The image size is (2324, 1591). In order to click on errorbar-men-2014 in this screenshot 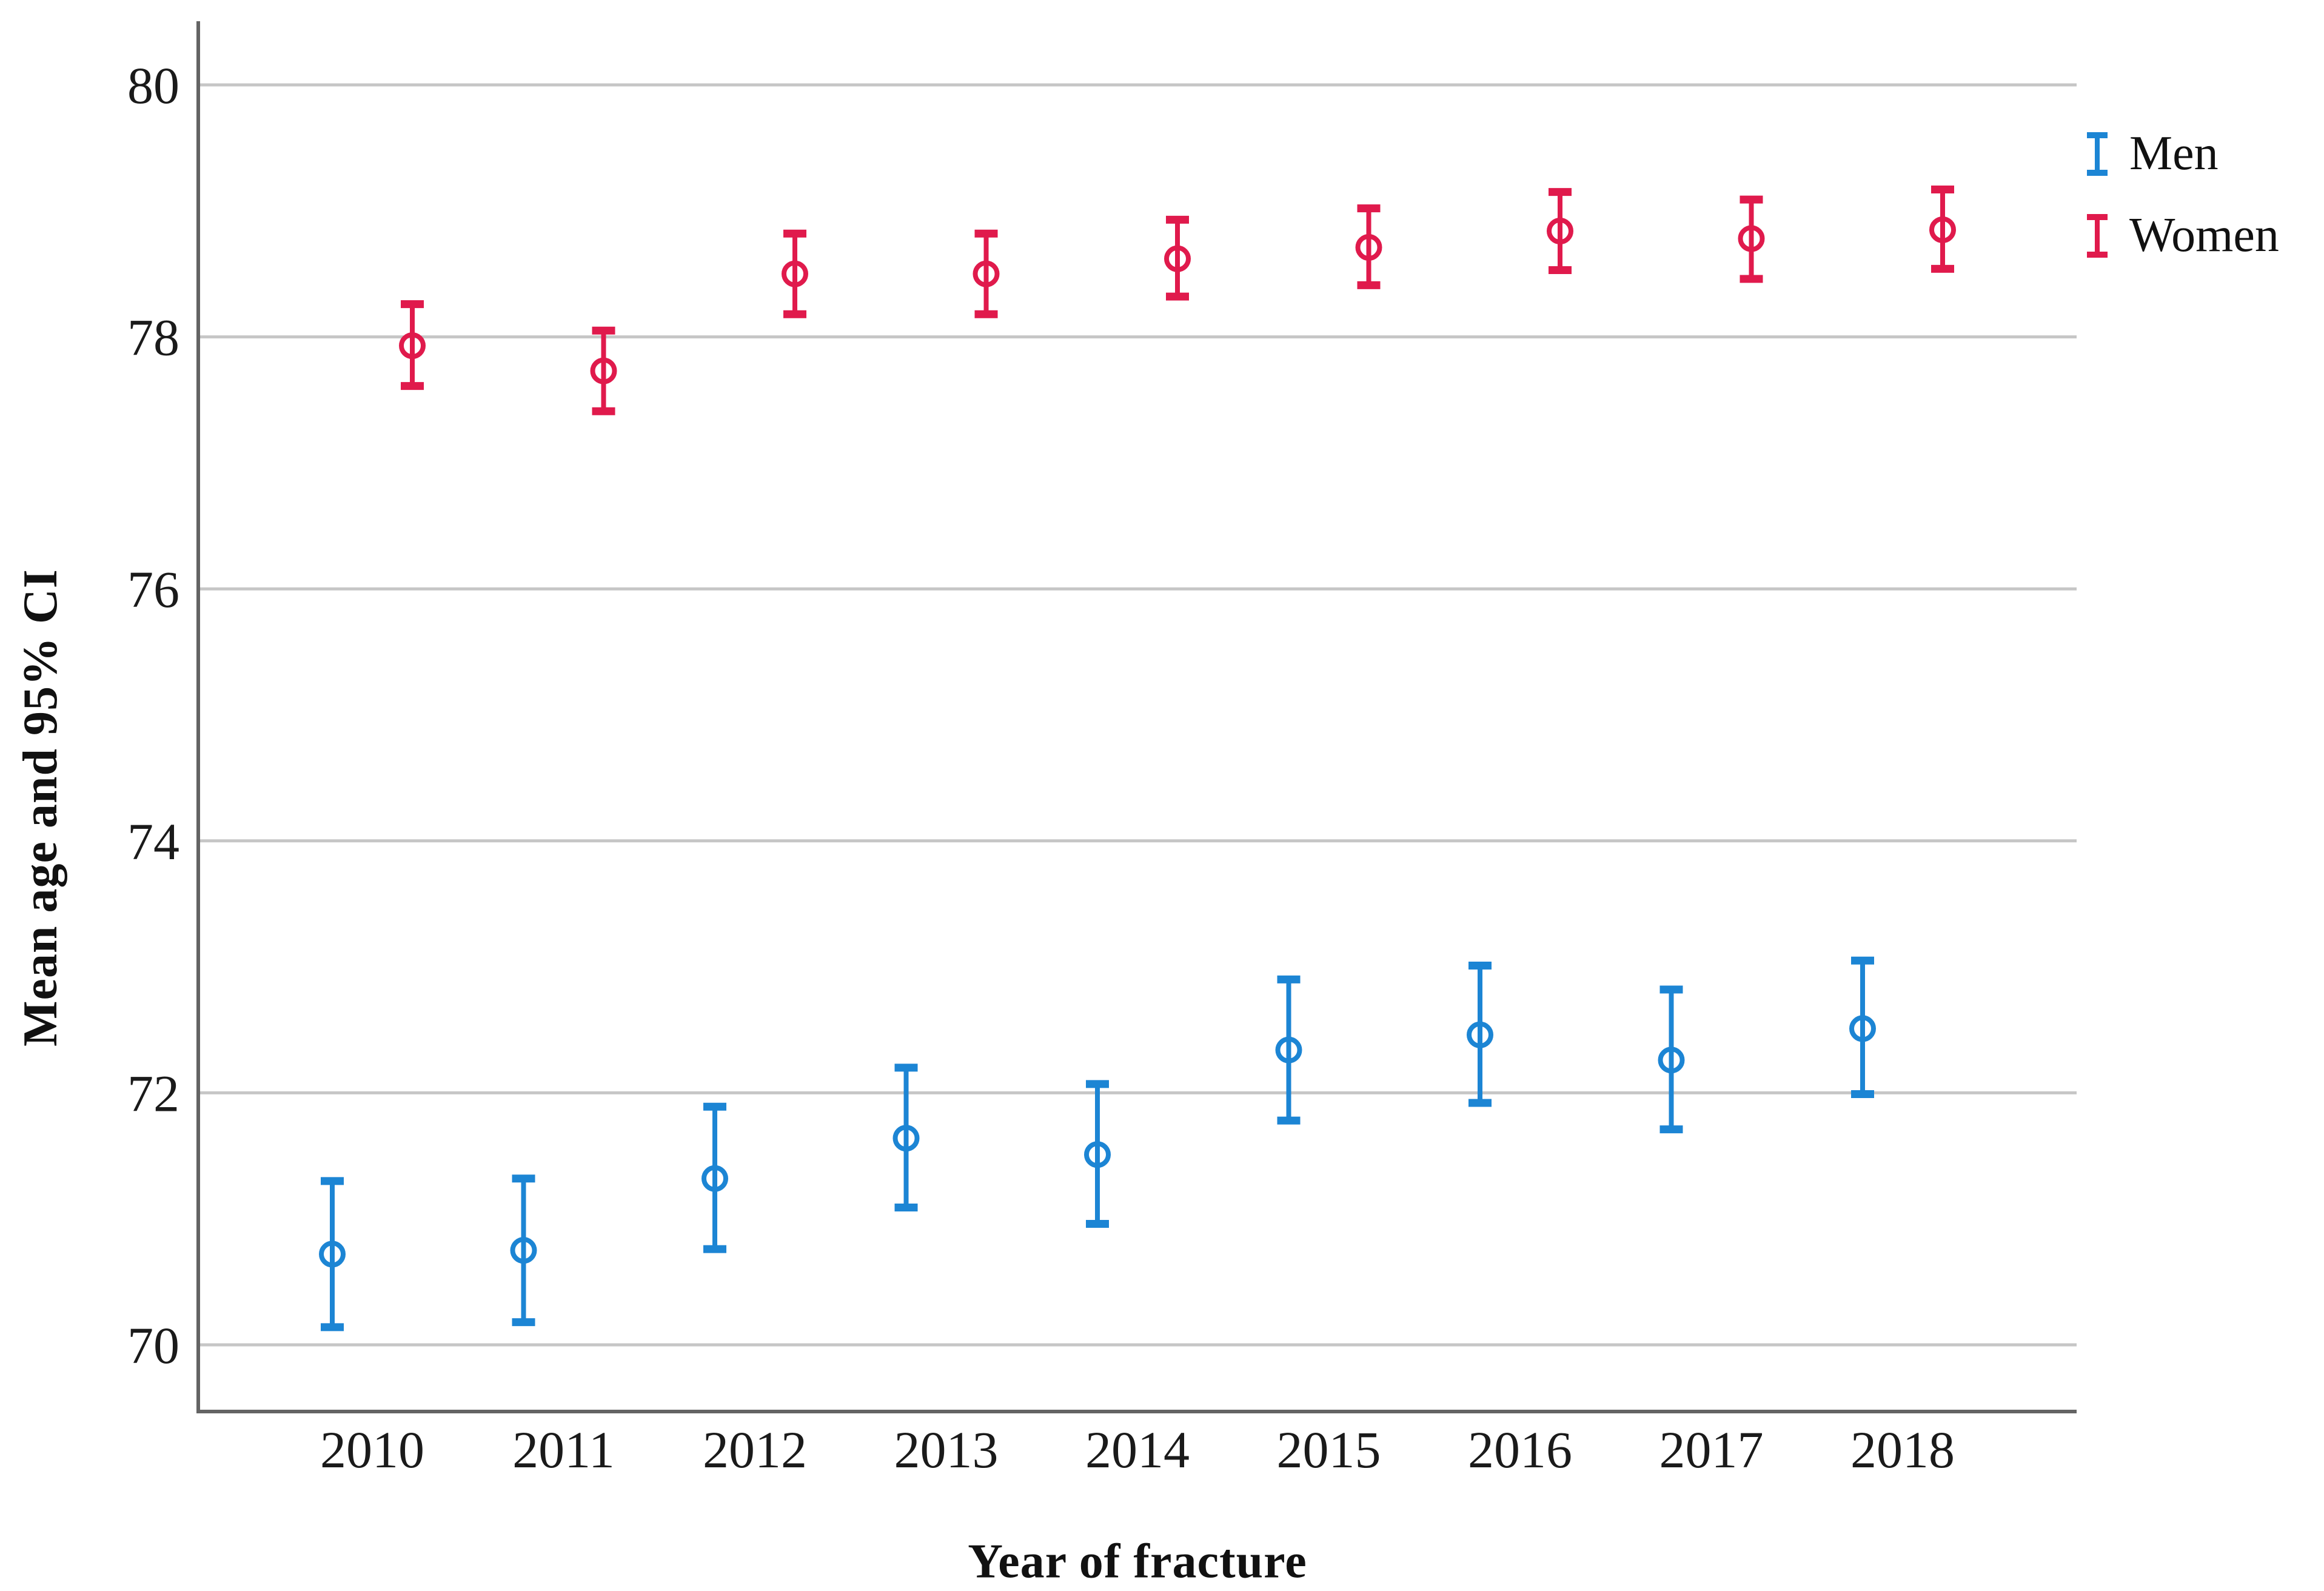, I will do `click(1097, 1154)`.